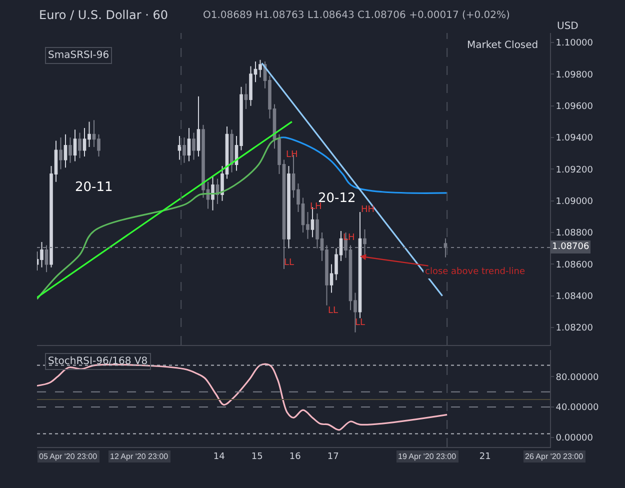  Describe the element at coordinates (68, 456) in the screenshot. I see `text: 05 Apr '20 23:00` at that location.